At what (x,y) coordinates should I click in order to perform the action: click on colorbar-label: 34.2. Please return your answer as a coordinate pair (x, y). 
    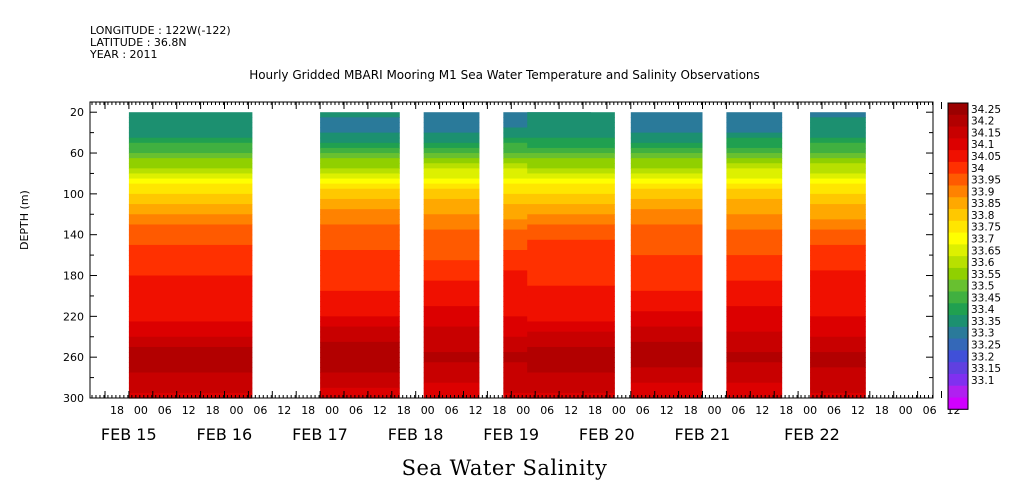
    Looking at the image, I should click on (982, 122).